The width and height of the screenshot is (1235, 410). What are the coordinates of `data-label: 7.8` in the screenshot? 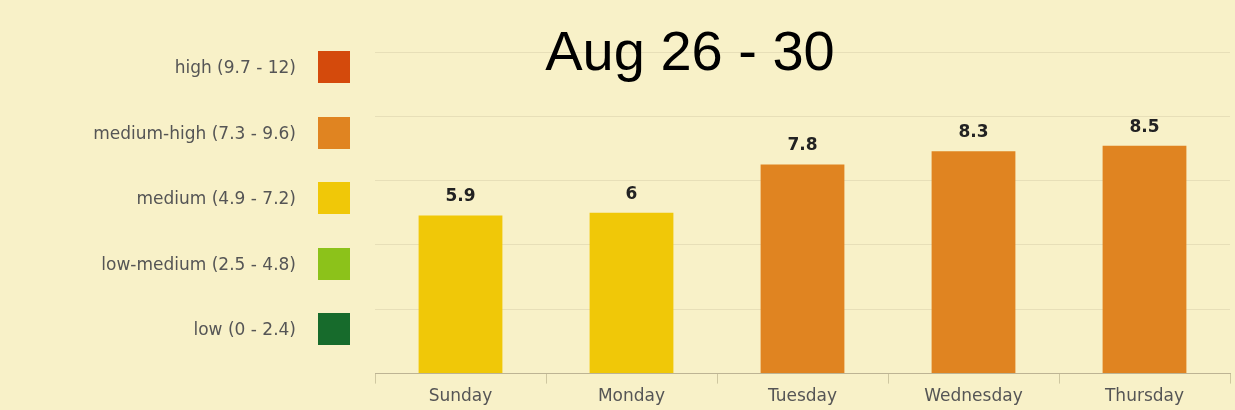 It's located at (802, 144).